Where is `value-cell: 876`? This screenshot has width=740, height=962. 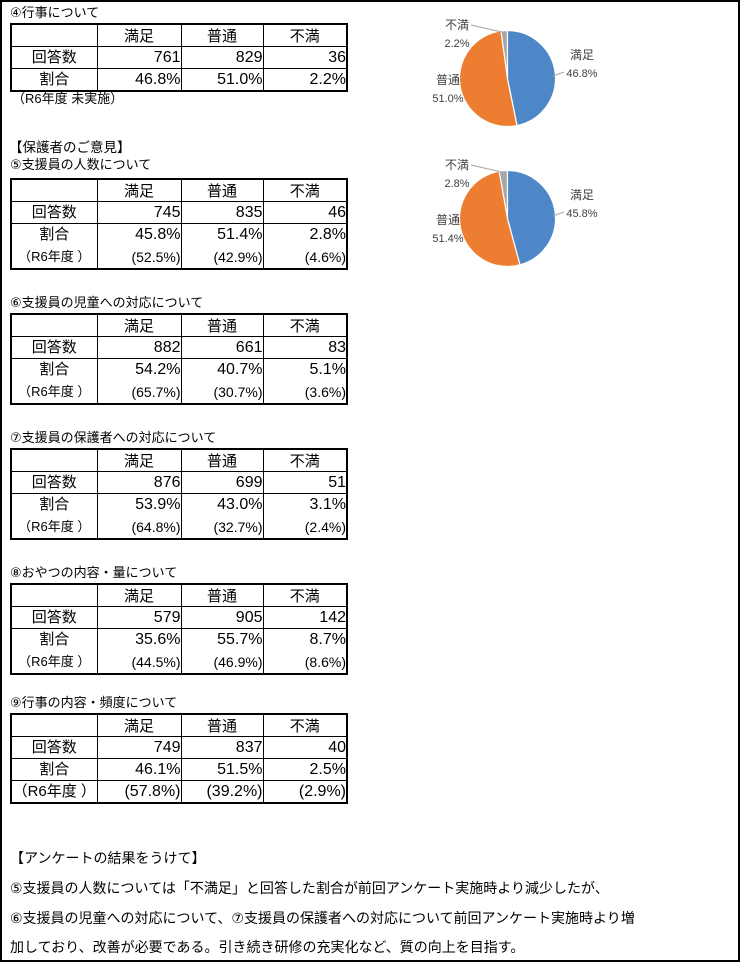 value-cell: 876 is located at coordinates (139, 482).